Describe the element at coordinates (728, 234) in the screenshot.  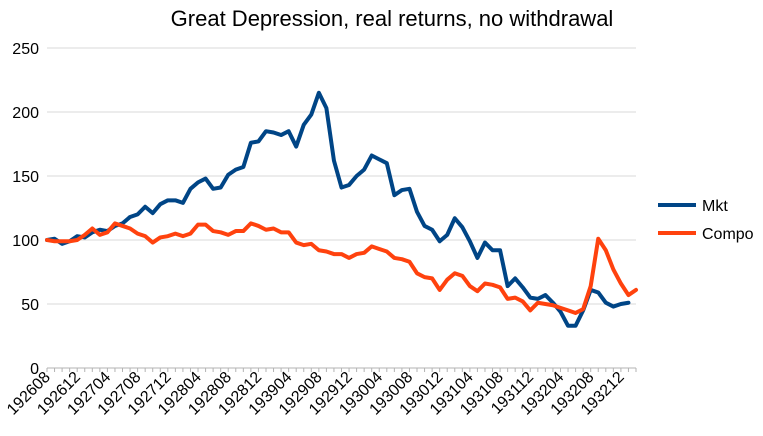
I see `legend-label-compo: Compo` at that location.